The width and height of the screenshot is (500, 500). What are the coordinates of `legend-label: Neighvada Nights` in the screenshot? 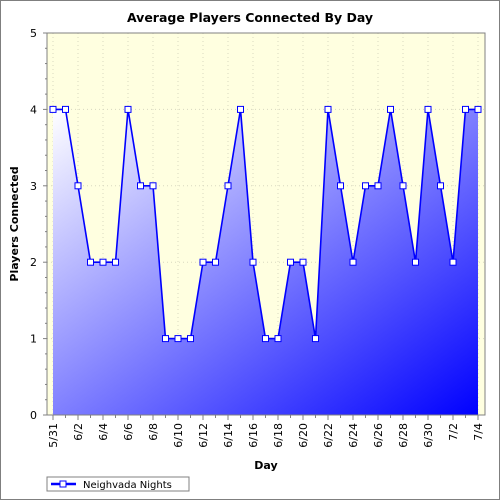 It's located at (127, 485).